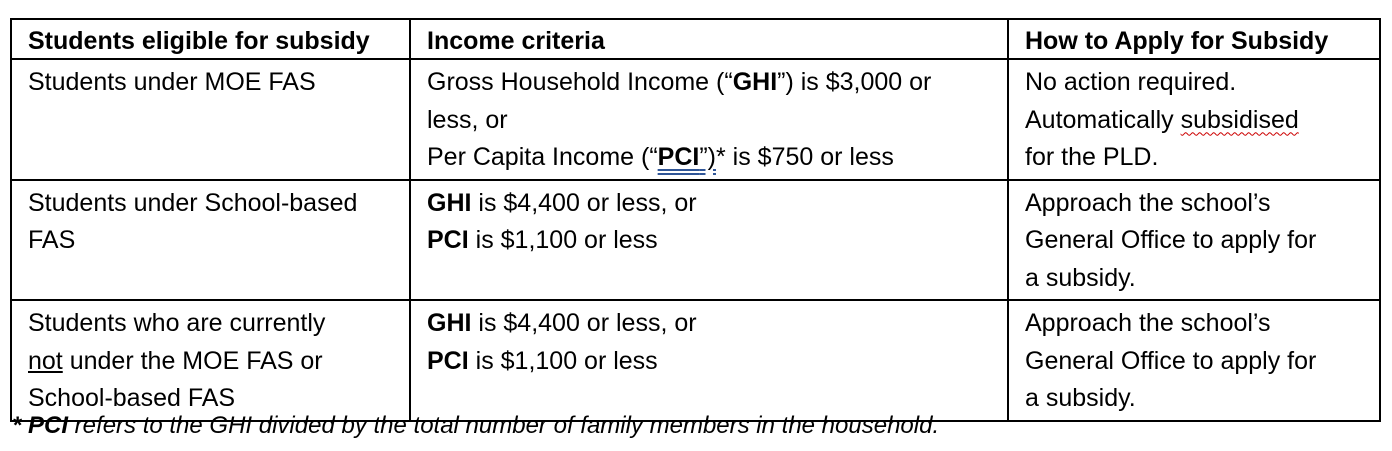 The image size is (1392, 451). What do you see at coordinates (210, 39) in the screenshot?
I see `header-eligible: Students eligible for subsidy` at bounding box center [210, 39].